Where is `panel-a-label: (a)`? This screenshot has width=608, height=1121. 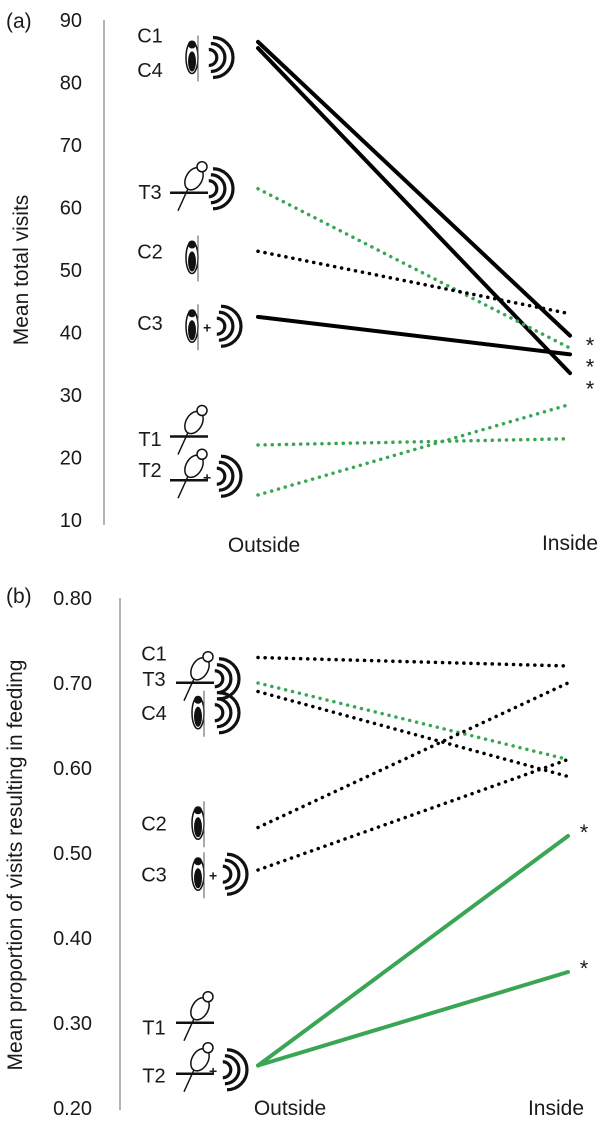
panel-a-label: (a) is located at coordinates (19, 21).